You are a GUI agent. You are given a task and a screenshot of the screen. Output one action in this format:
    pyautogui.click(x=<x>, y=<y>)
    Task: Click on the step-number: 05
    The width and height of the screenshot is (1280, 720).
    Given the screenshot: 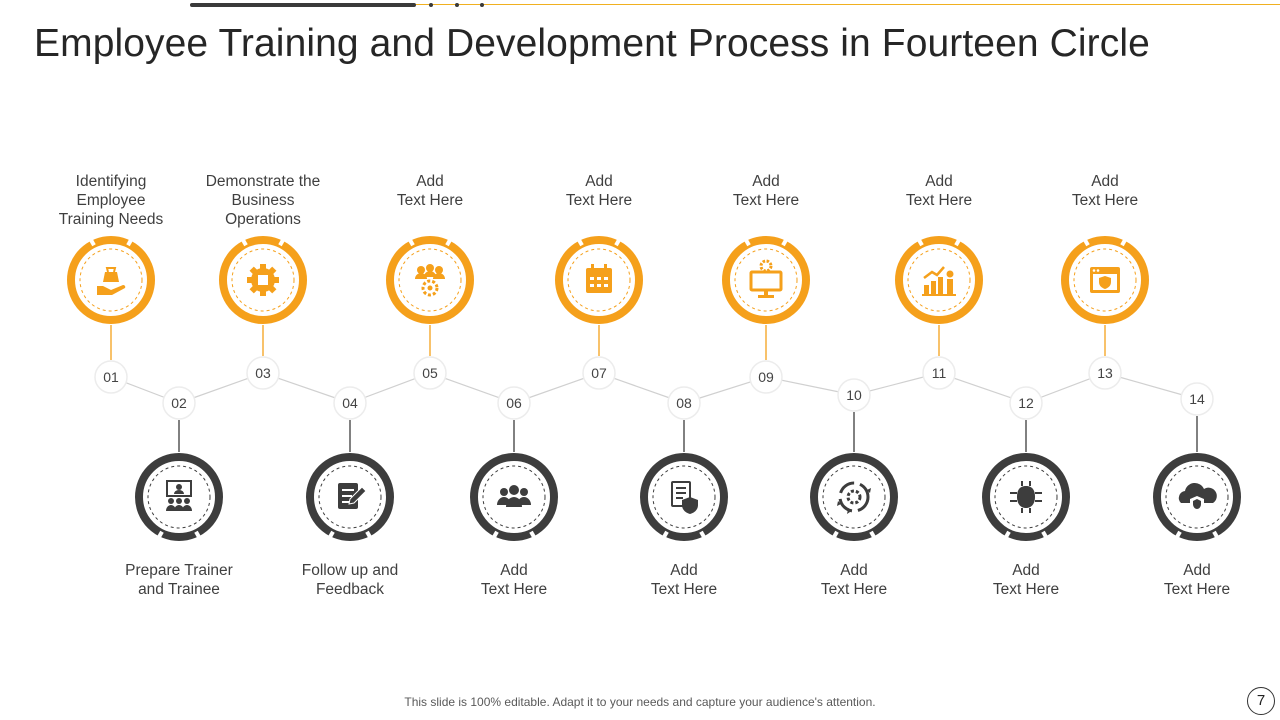 What is the action you would take?
    pyautogui.click(x=430, y=373)
    